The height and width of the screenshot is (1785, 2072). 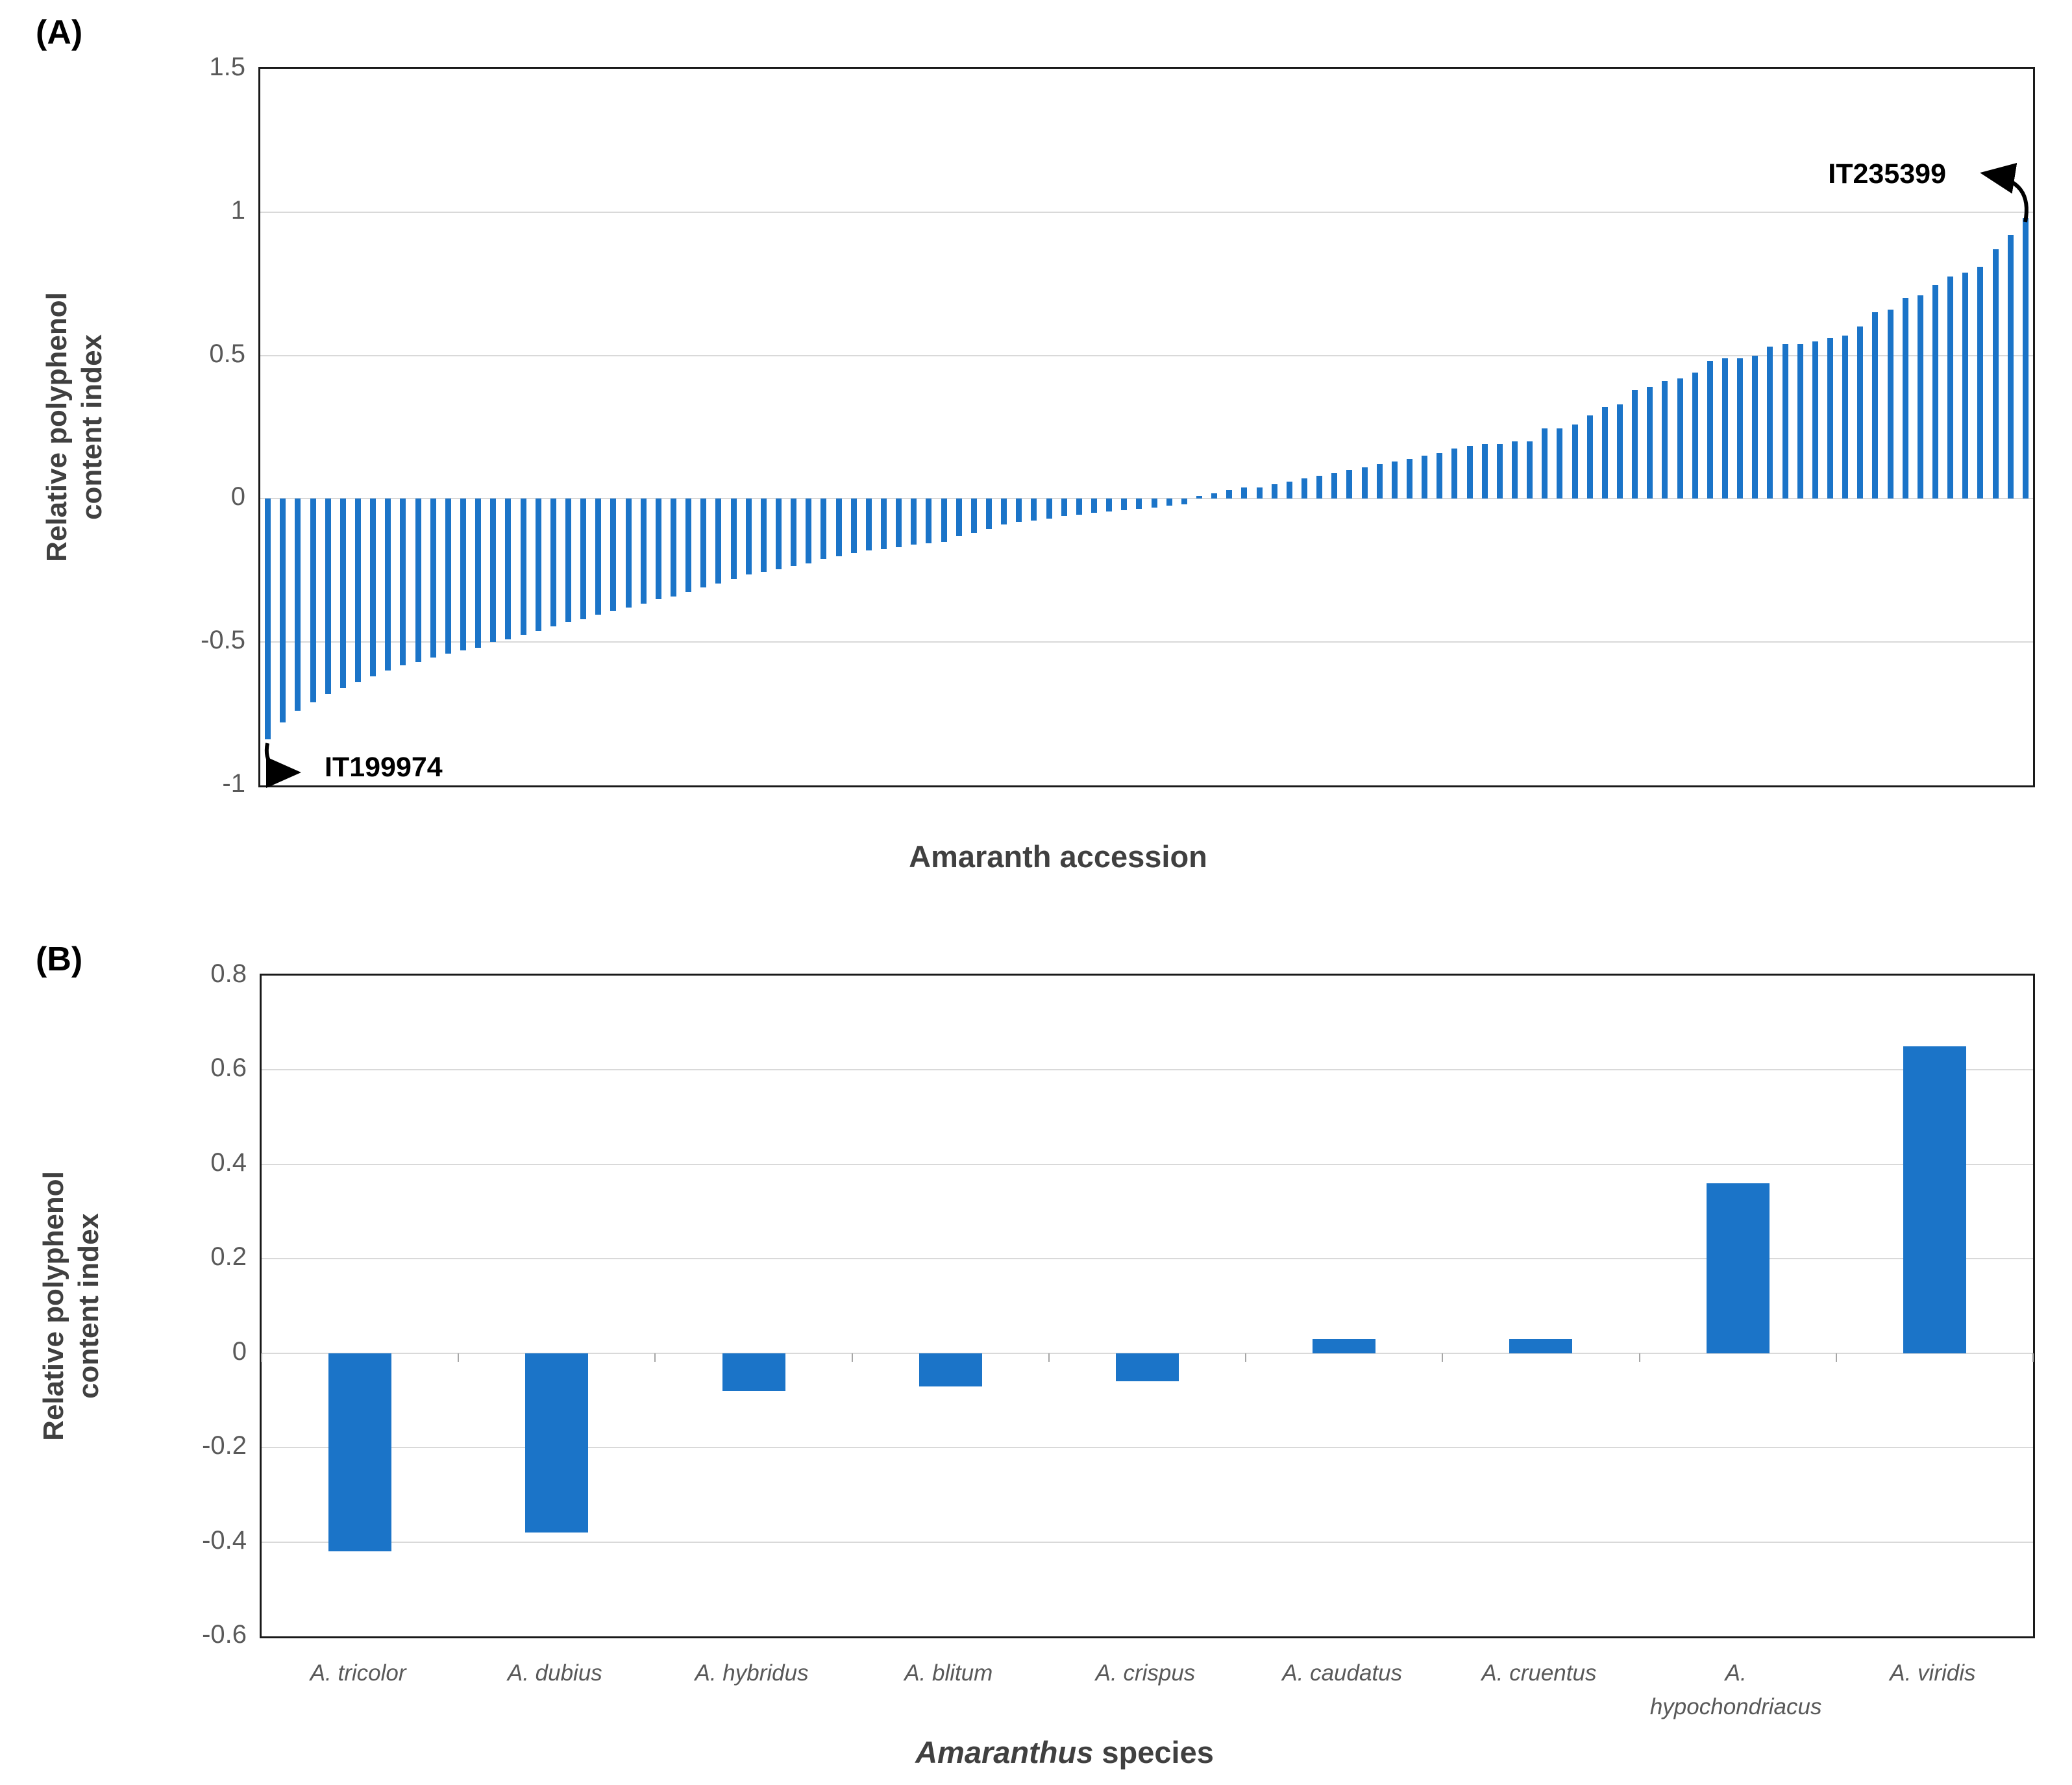 I want to click on y-tick-label--0.5: -0.5, so click(x=223, y=640).